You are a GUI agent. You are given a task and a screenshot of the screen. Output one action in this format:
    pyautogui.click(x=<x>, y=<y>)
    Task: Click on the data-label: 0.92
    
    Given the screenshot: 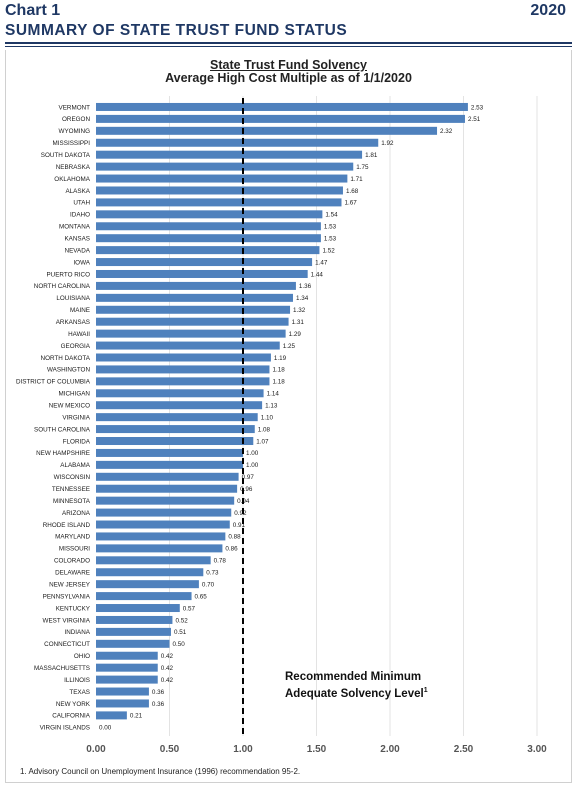 What is the action you would take?
    pyautogui.click(x=240, y=513)
    